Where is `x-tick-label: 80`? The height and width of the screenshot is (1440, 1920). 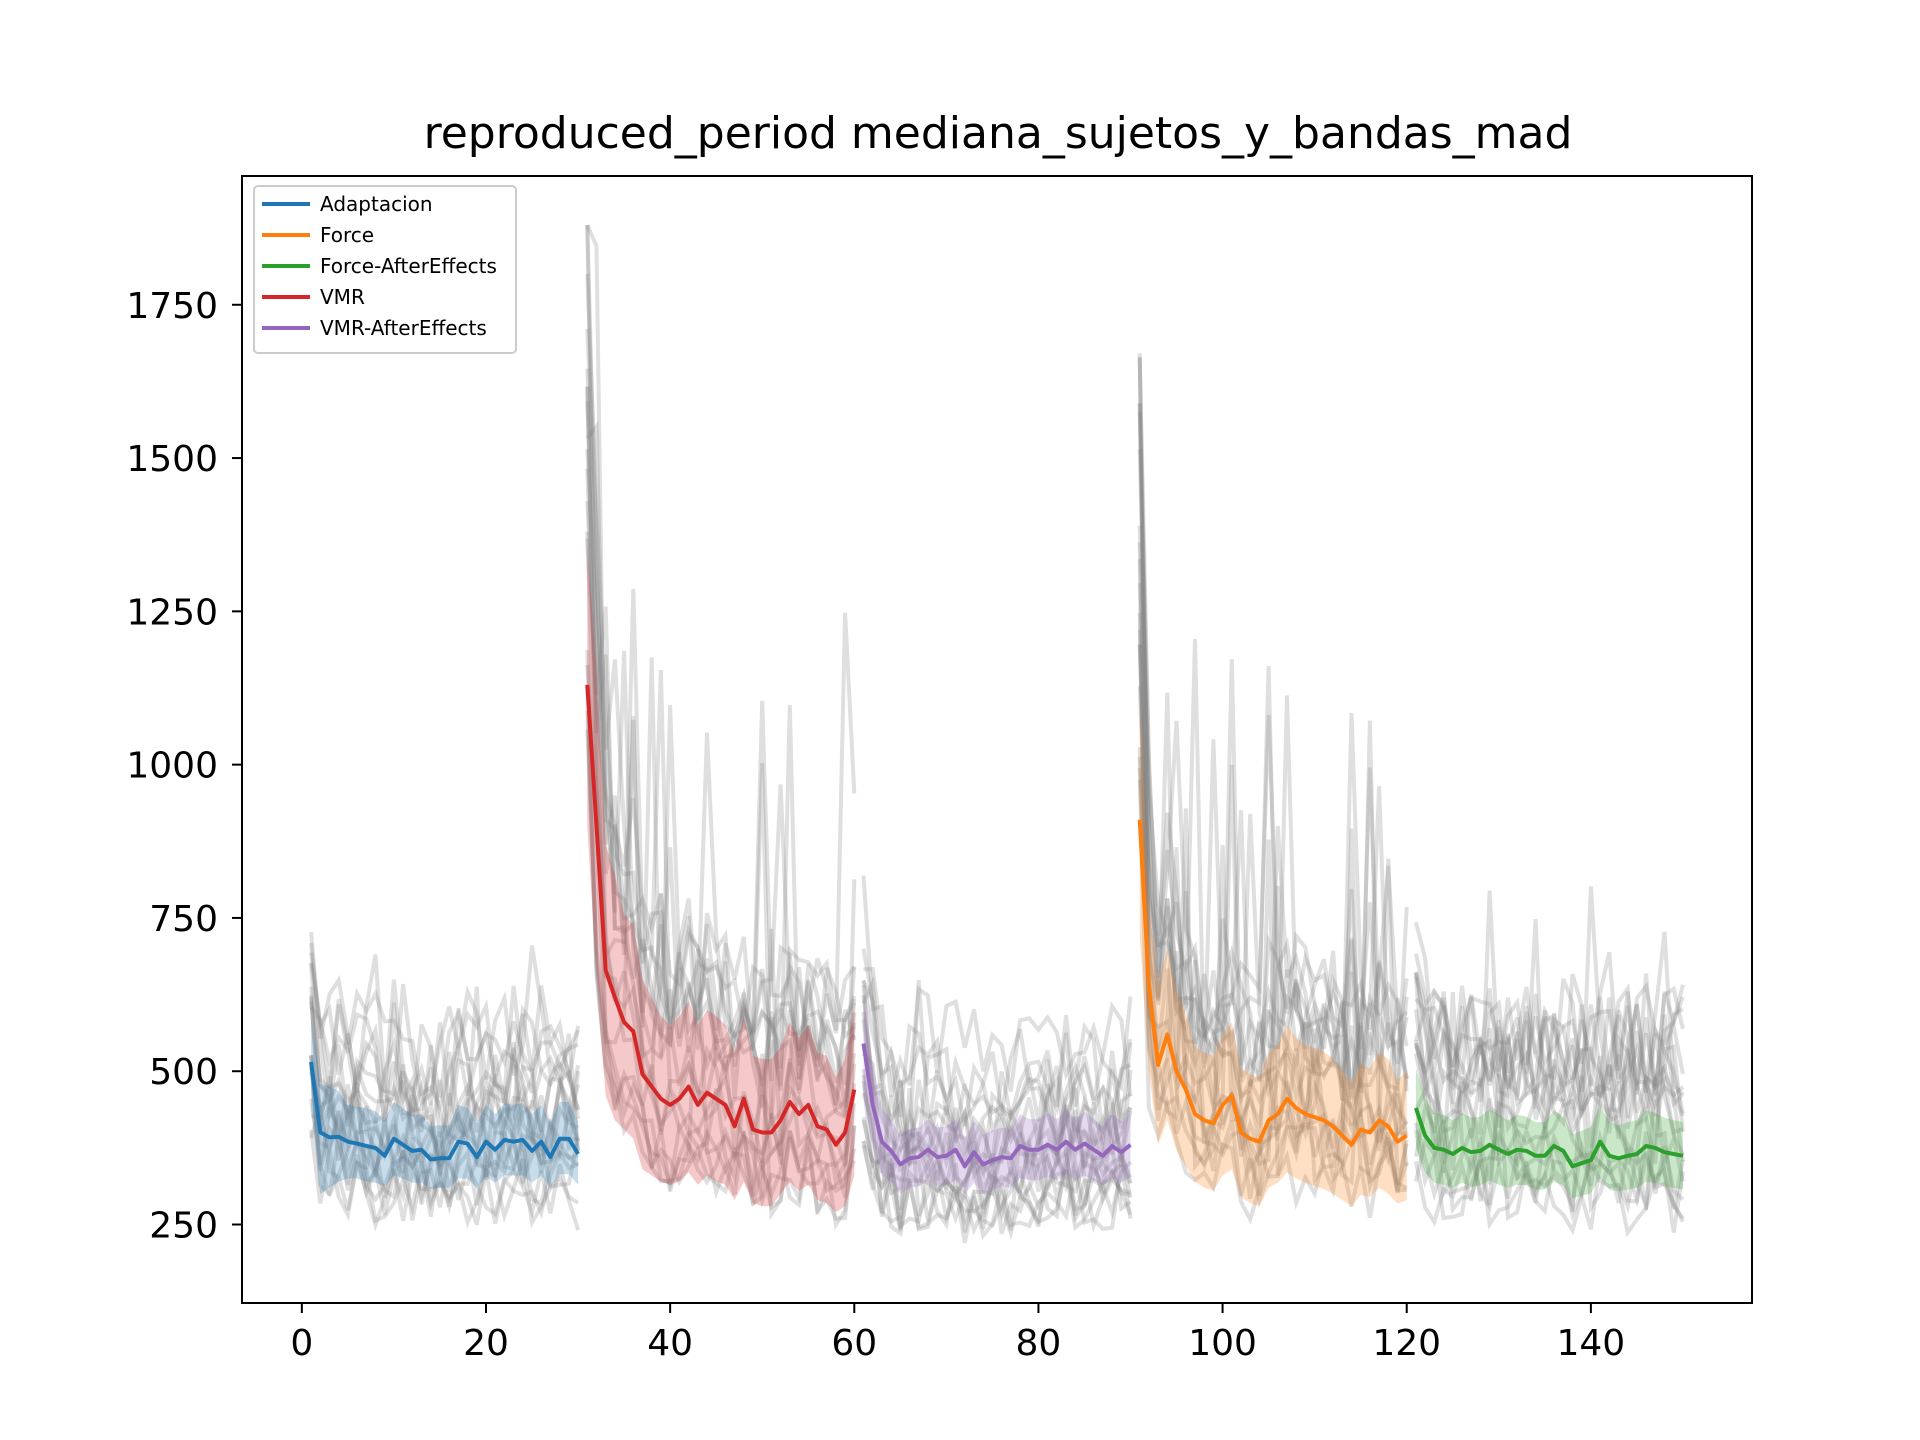 x-tick-label: 80 is located at coordinates (1039, 1343).